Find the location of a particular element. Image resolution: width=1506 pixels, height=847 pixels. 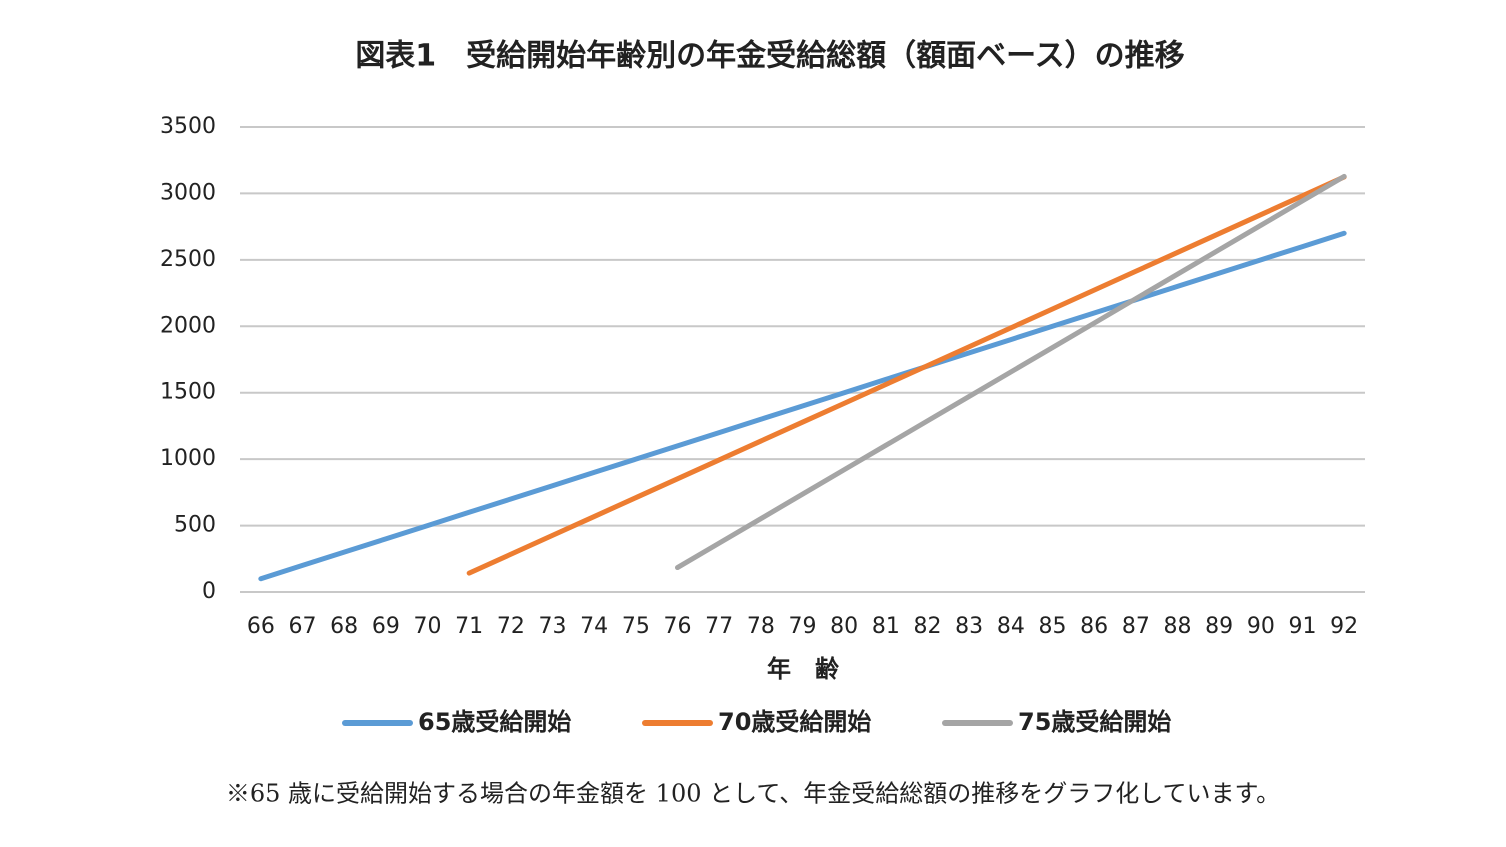

x-tick-label: 77 is located at coordinates (719, 626).